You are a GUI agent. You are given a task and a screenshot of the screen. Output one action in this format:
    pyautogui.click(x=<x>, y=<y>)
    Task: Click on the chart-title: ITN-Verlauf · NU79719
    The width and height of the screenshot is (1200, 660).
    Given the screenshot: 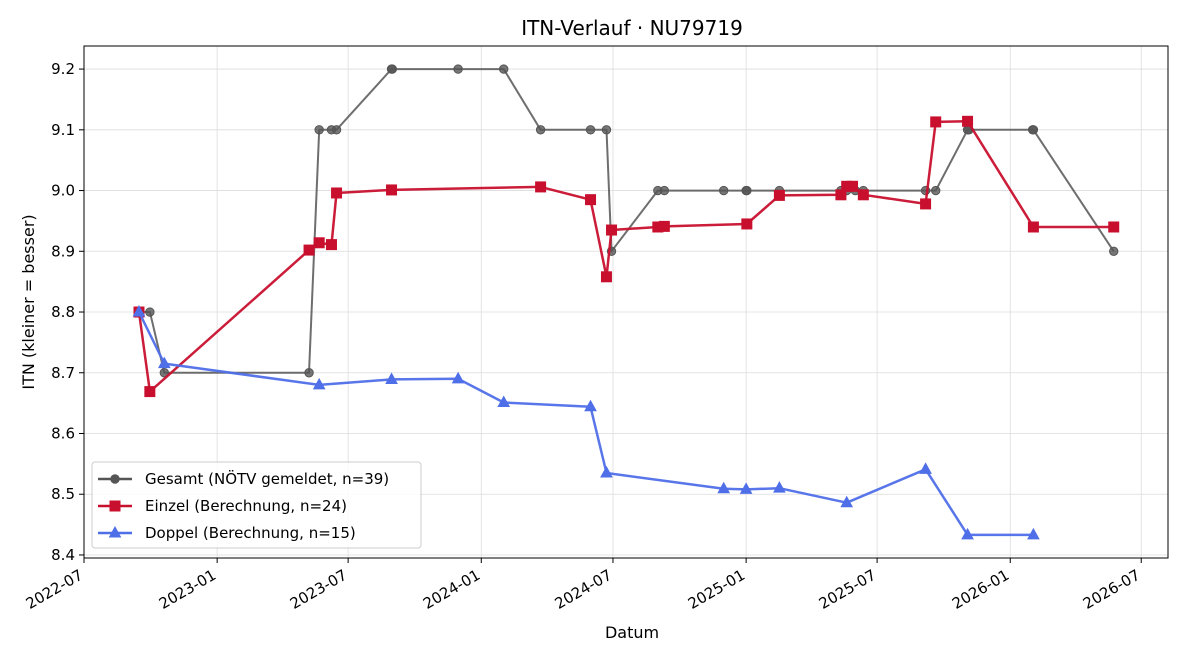 What is the action you would take?
    pyautogui.click(x=632, y=28)
    